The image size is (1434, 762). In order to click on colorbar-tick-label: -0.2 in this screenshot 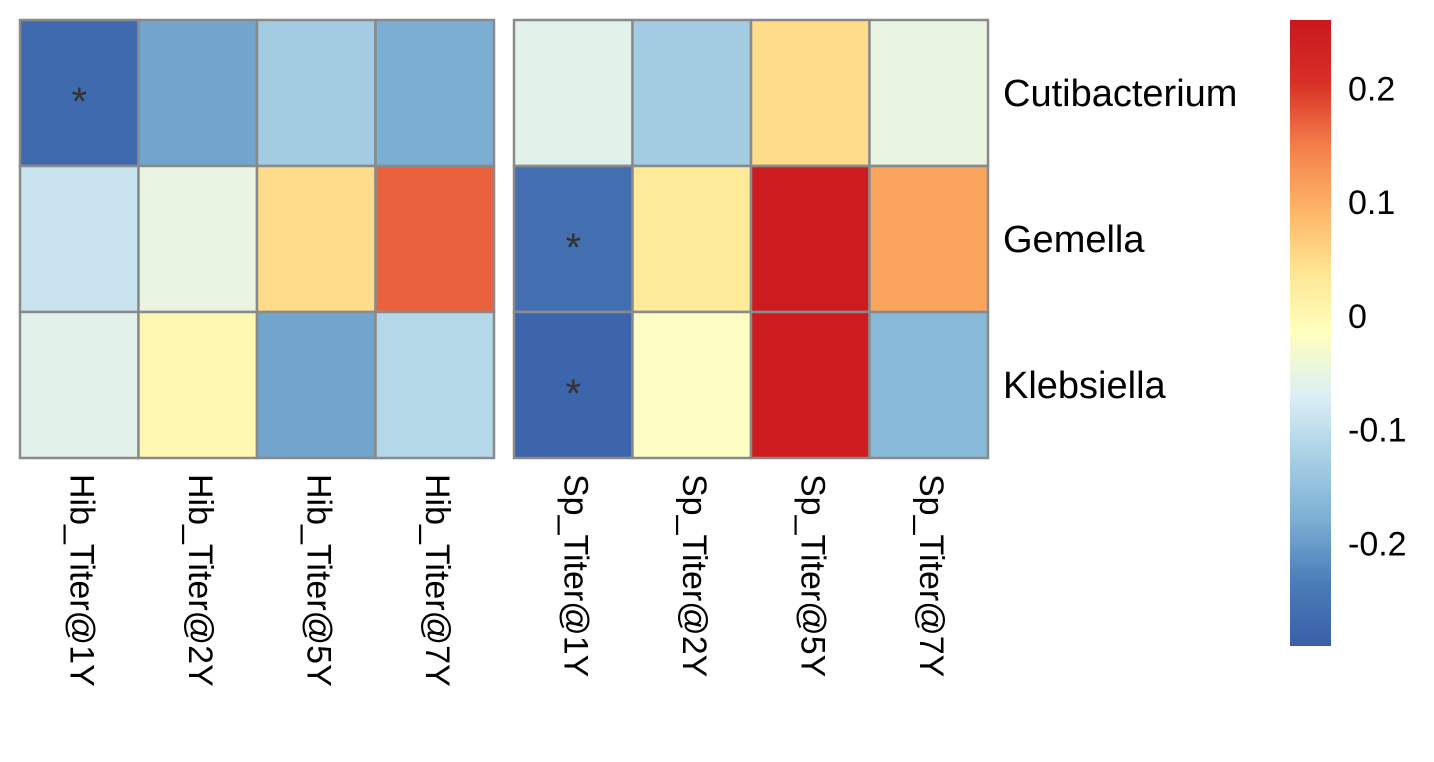, I will do `click(1377, 545)`.